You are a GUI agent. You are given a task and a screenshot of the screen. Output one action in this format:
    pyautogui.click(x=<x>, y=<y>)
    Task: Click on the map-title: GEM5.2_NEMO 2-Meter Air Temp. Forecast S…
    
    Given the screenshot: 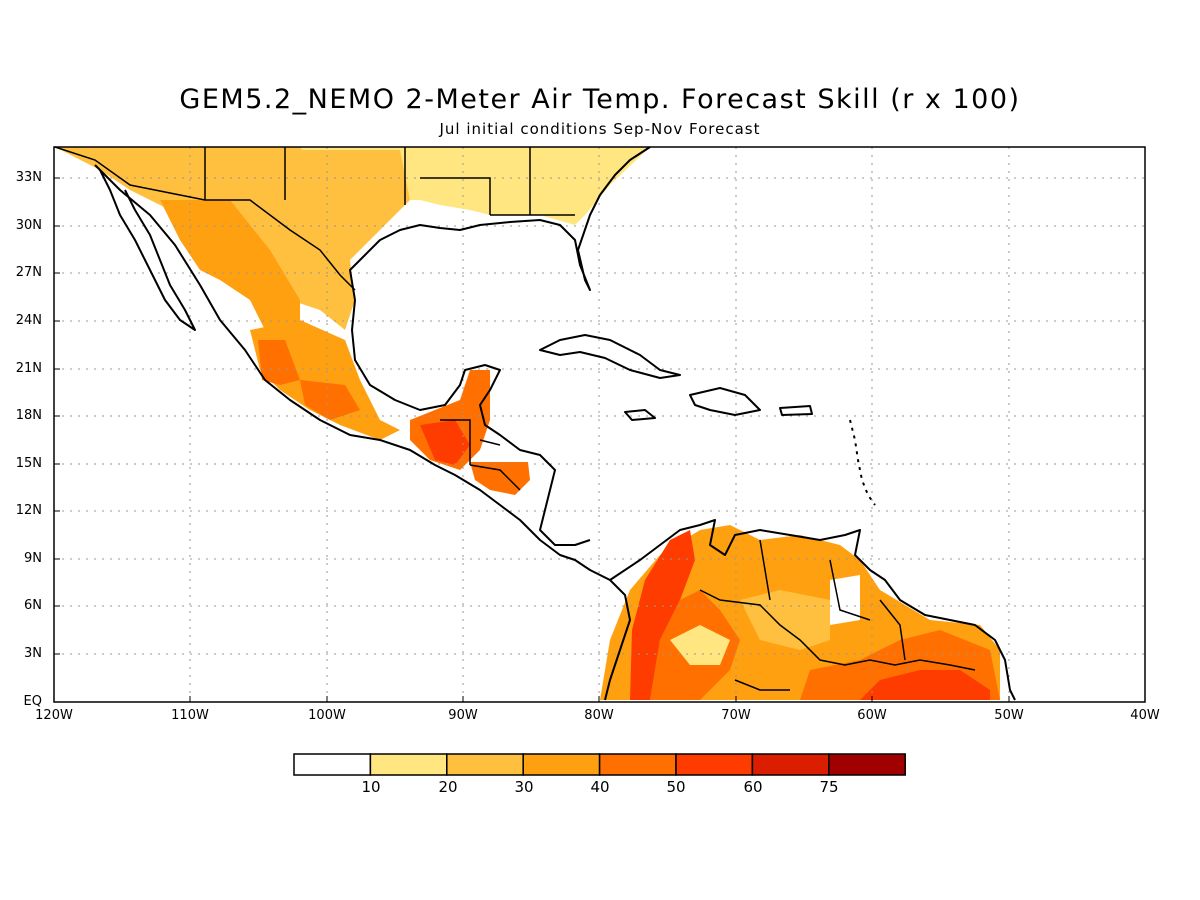 What is the action you would take?
    pyautogui.click(x=600, y=99)
    